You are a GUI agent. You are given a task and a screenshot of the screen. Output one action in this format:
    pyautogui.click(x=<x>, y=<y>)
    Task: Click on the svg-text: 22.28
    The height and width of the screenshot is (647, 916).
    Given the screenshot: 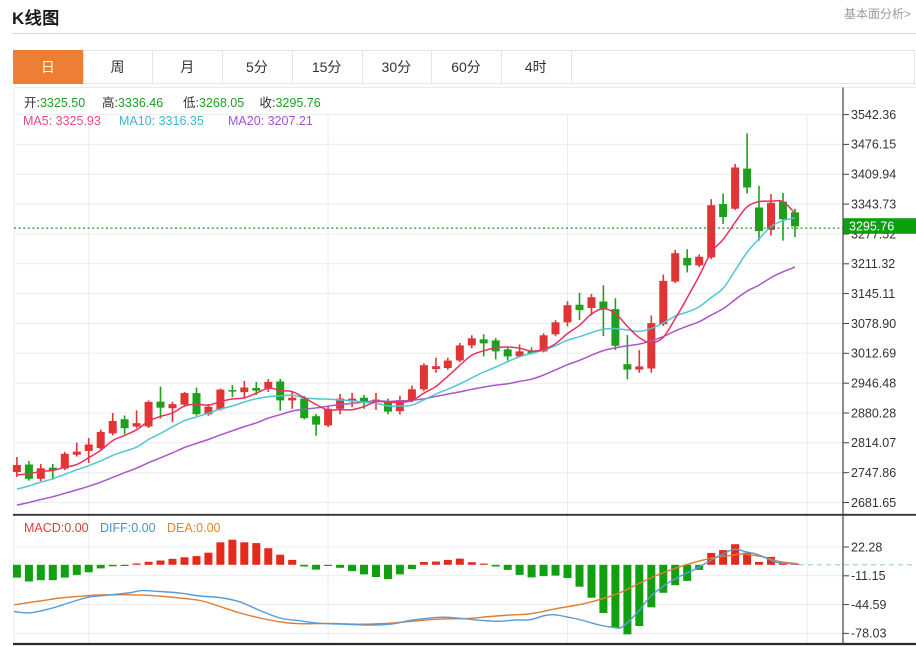 What is the action you would take?
    pyautogui.click(x=866, y=547)
    